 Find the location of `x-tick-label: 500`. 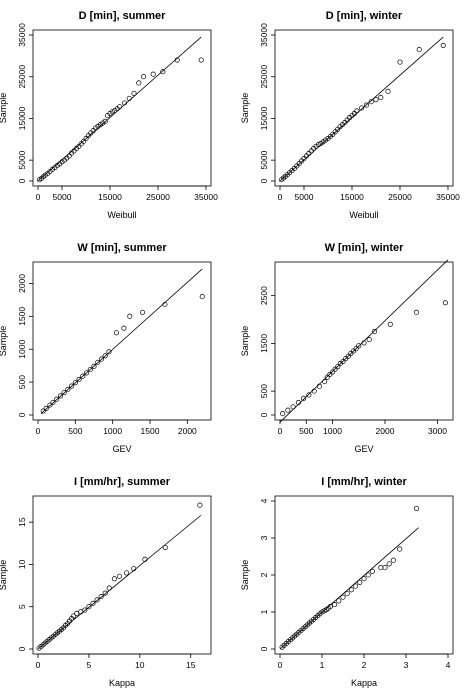

x-tick-label: 500 is located at coordinates (75, 431).